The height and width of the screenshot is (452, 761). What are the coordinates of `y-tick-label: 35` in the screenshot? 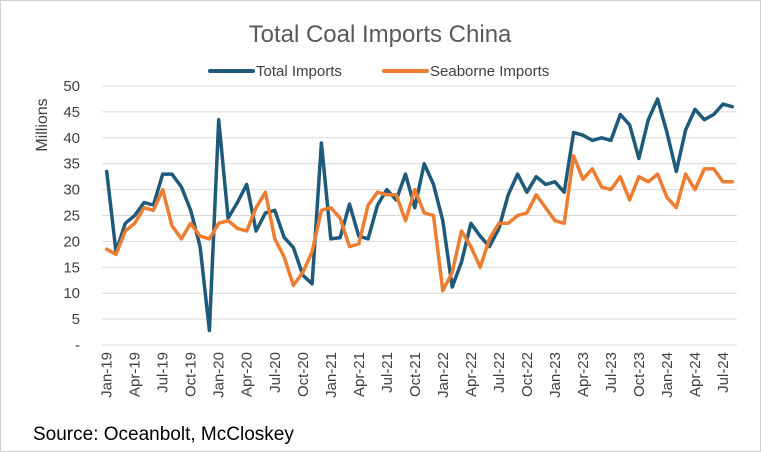 It's located at (71, 164).